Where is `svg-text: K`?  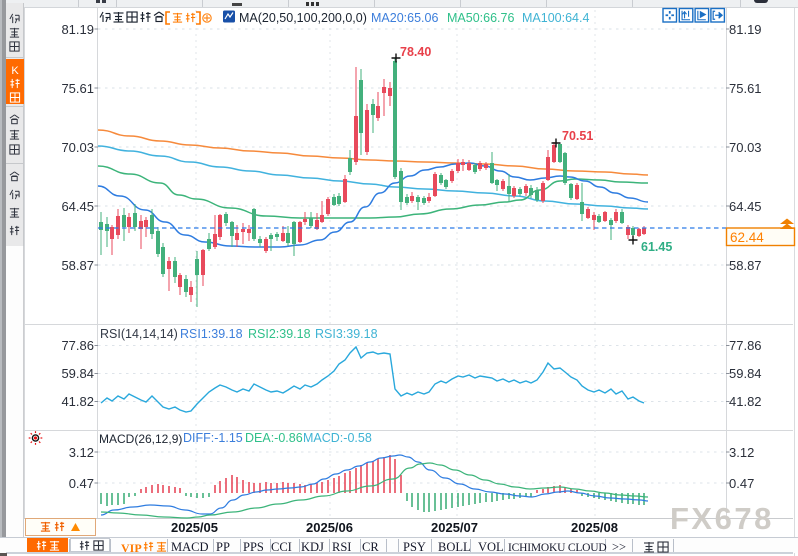 svg-text: K is located at coordinates (15, 71).